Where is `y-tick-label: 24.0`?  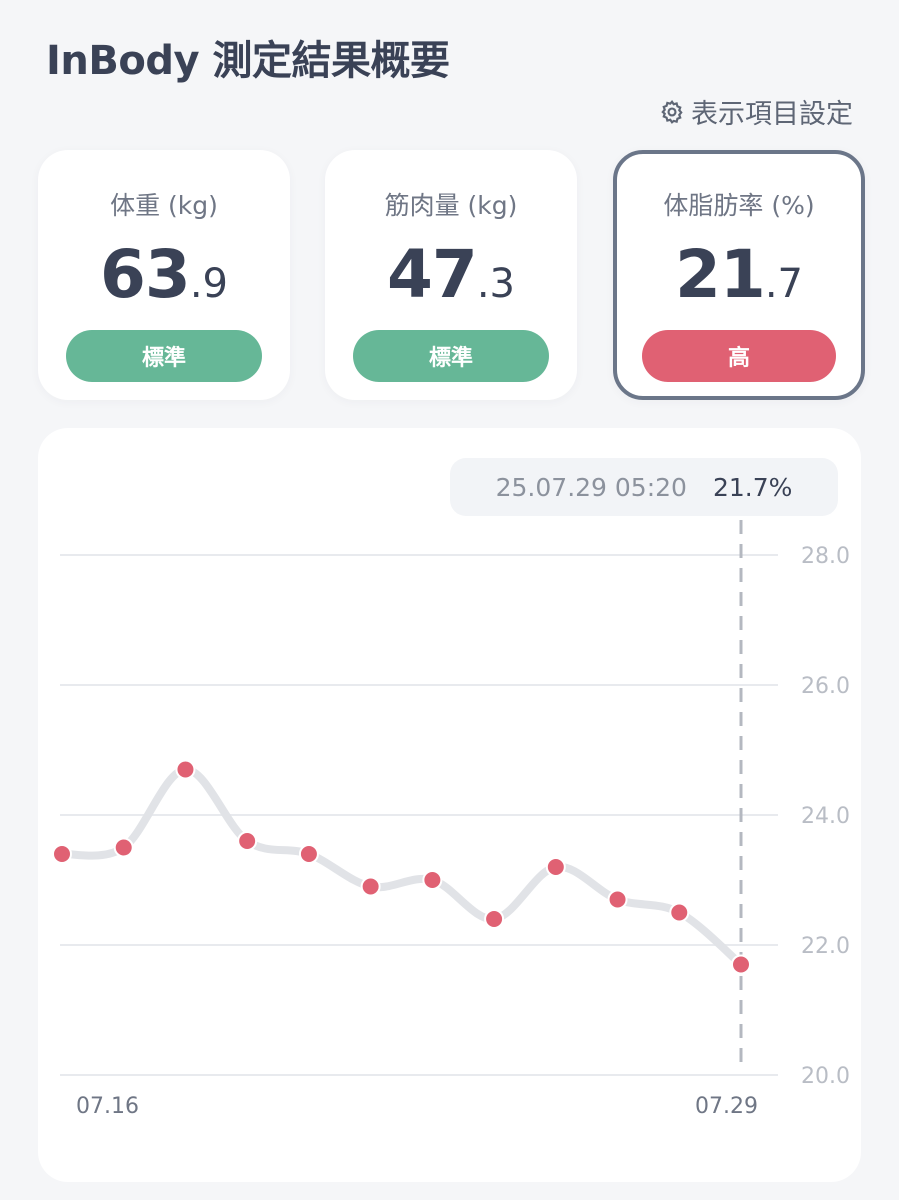 y-tick-label: 24.0 is located at coordinates (825, 816).